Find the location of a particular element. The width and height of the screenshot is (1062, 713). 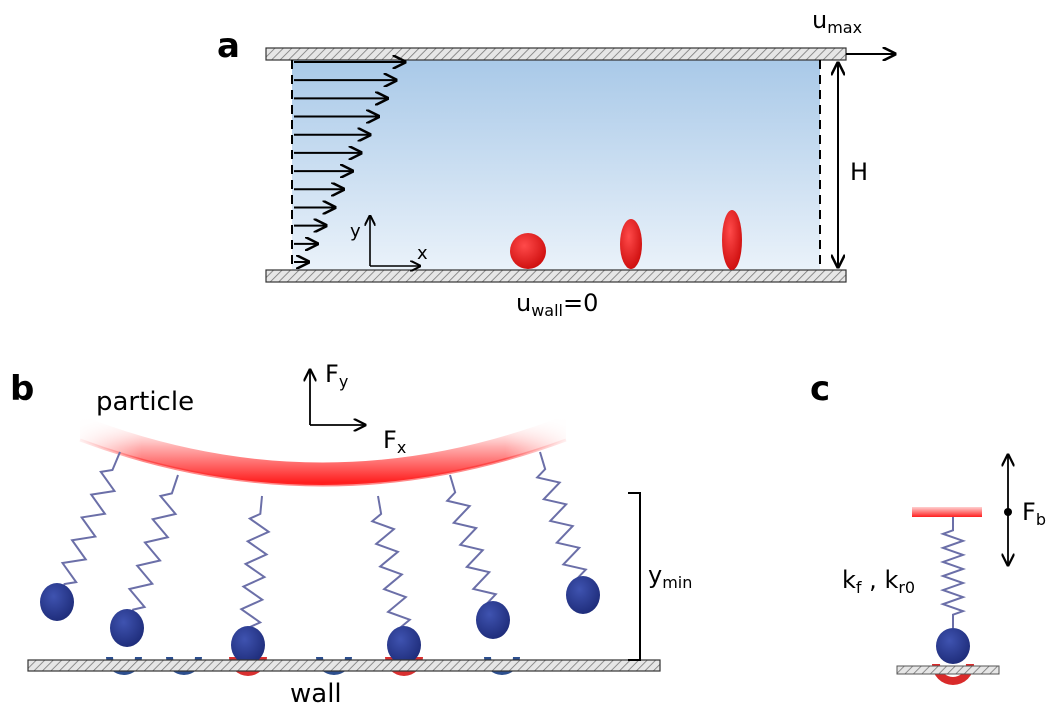

axis-y-label: y is located at coordinates (355, 231).